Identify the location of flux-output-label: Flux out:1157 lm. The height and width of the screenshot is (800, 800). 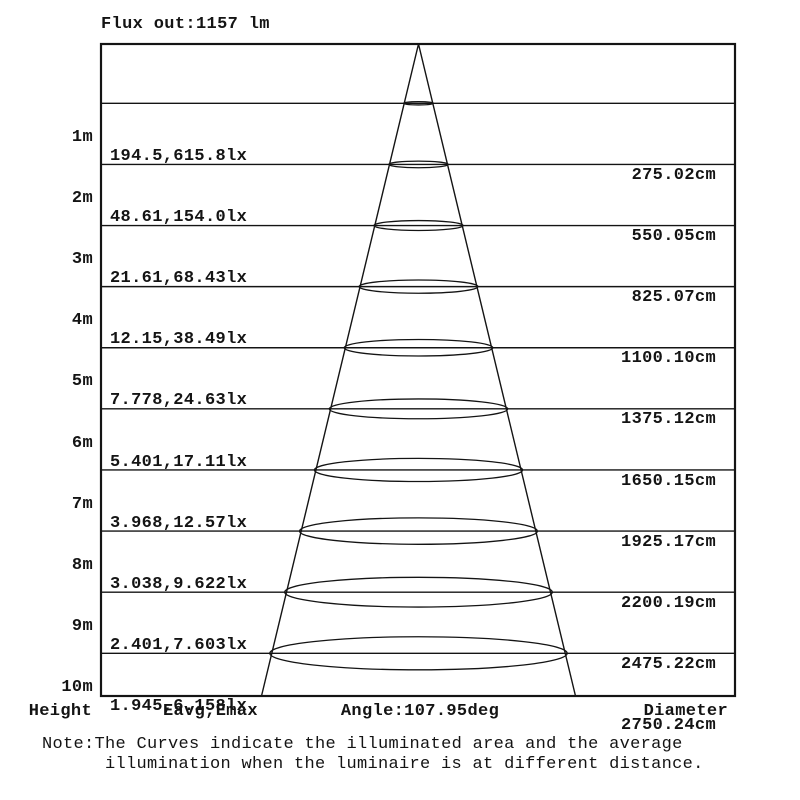
(185, 24).